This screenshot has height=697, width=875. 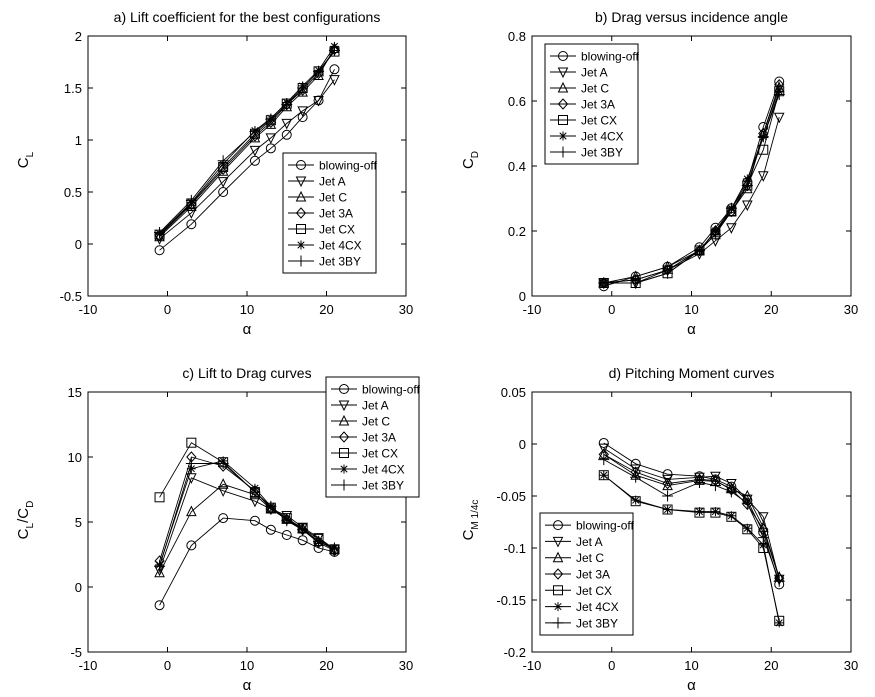 What do you see at coordinates (73, 88) in the screenshot?
I see `y-tick-label: 1.5` at bounding box center [73, 88].